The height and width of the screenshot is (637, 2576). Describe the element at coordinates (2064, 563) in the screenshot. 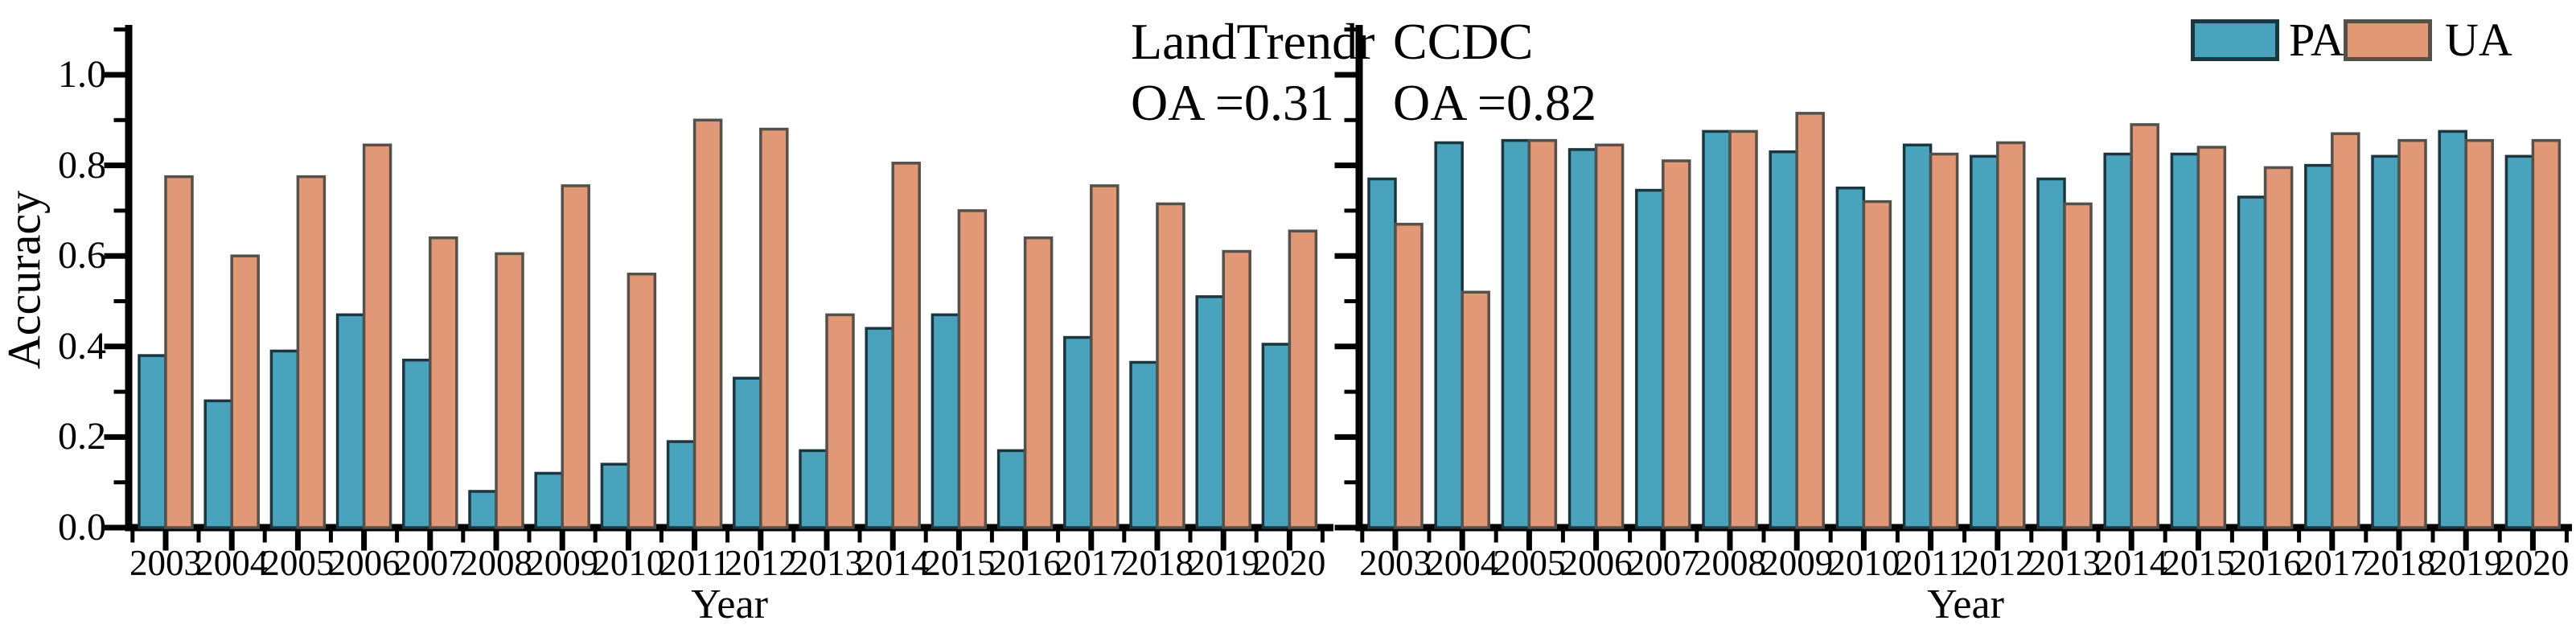

I see `year-label-2013: 2013` at that location.